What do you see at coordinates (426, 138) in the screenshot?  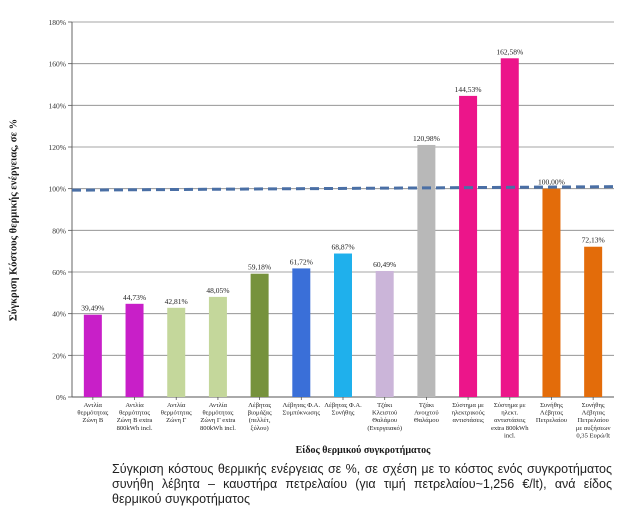 I see `bar-value-label: 120,98%` at bounding box center [426, 138].